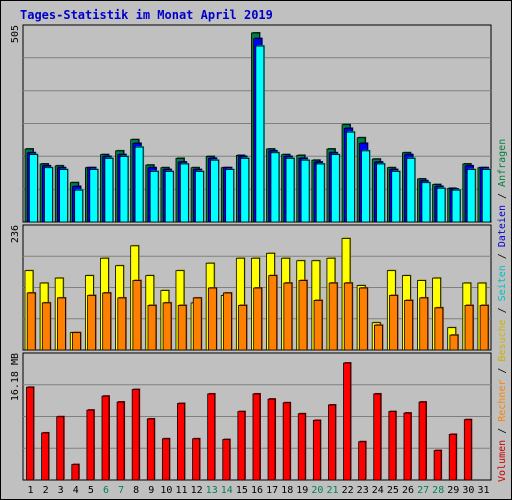  I want to click on x-tick-label-28: 28, so click(438, 490).